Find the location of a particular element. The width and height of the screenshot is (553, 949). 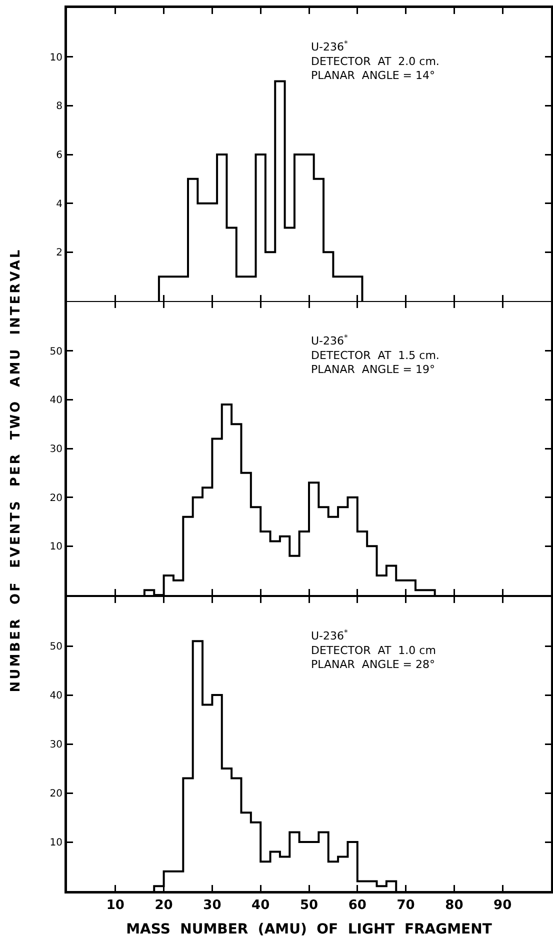

x-tick-label: 70 is located at coordinates (405, 906).